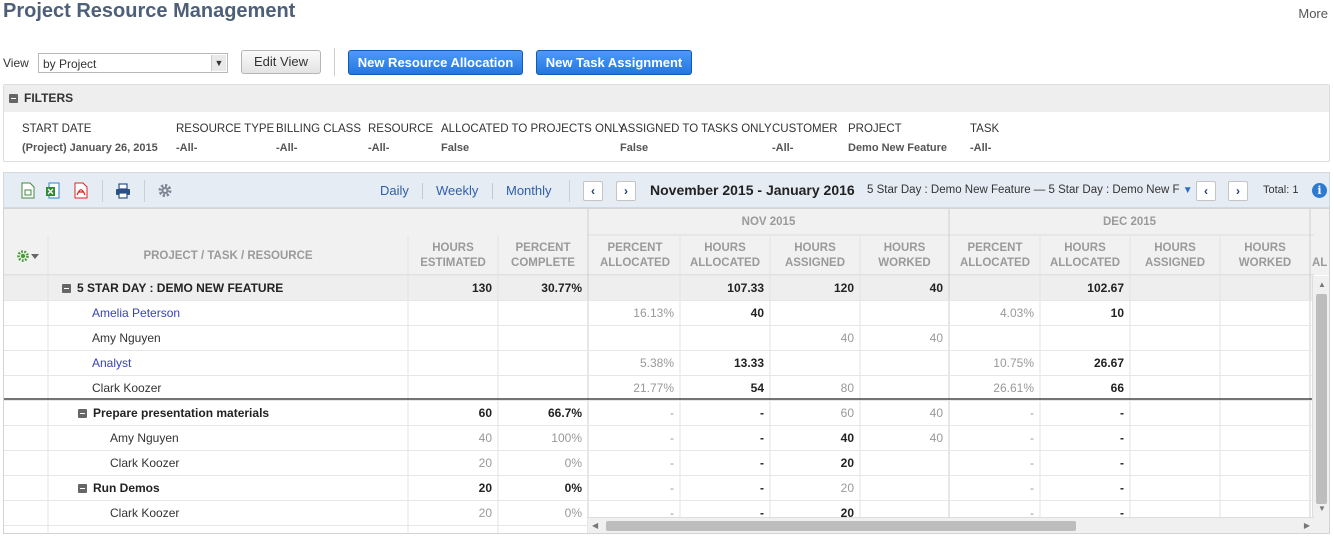 The height and width of the screenshot is (537, 1333). What do you see at coordinates (281, 62) in the screenshot?
I see `edit-view-button: Edit View` at bounding box center [281, 62].